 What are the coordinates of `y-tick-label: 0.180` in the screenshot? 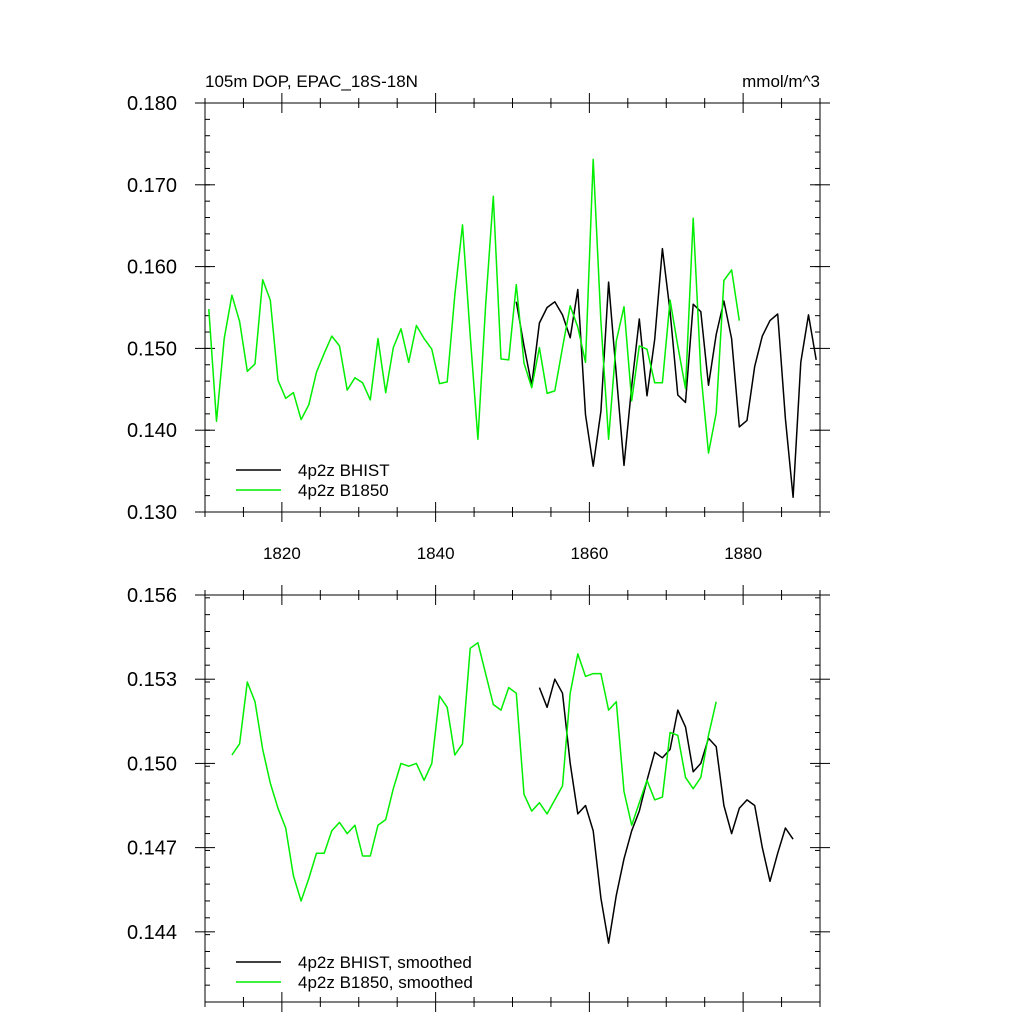 It's located at (152, 104).